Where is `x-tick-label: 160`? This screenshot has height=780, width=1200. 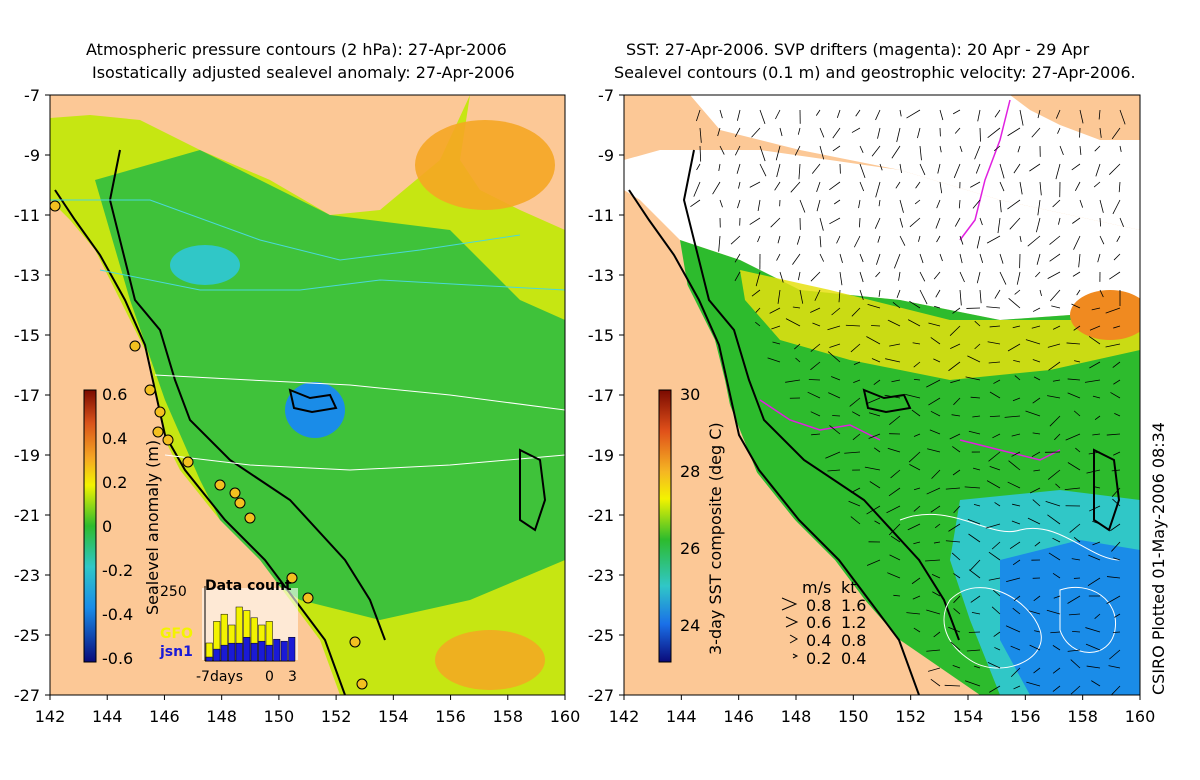
x-tick-label: 160 is located at coordinates (1140, 716).